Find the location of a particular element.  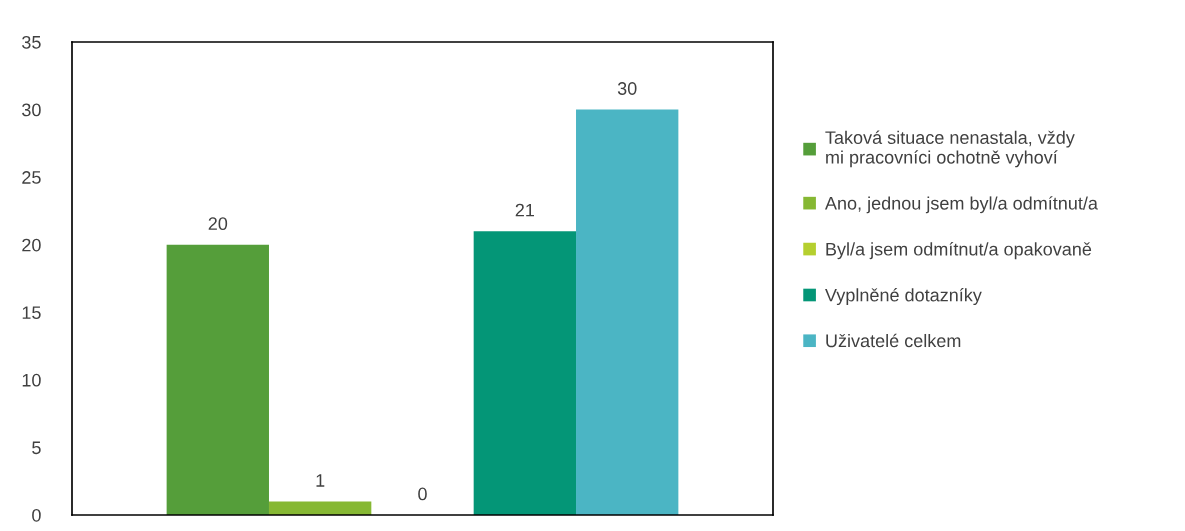

y-tick-label: 10 is located at coordinates (31, 380).